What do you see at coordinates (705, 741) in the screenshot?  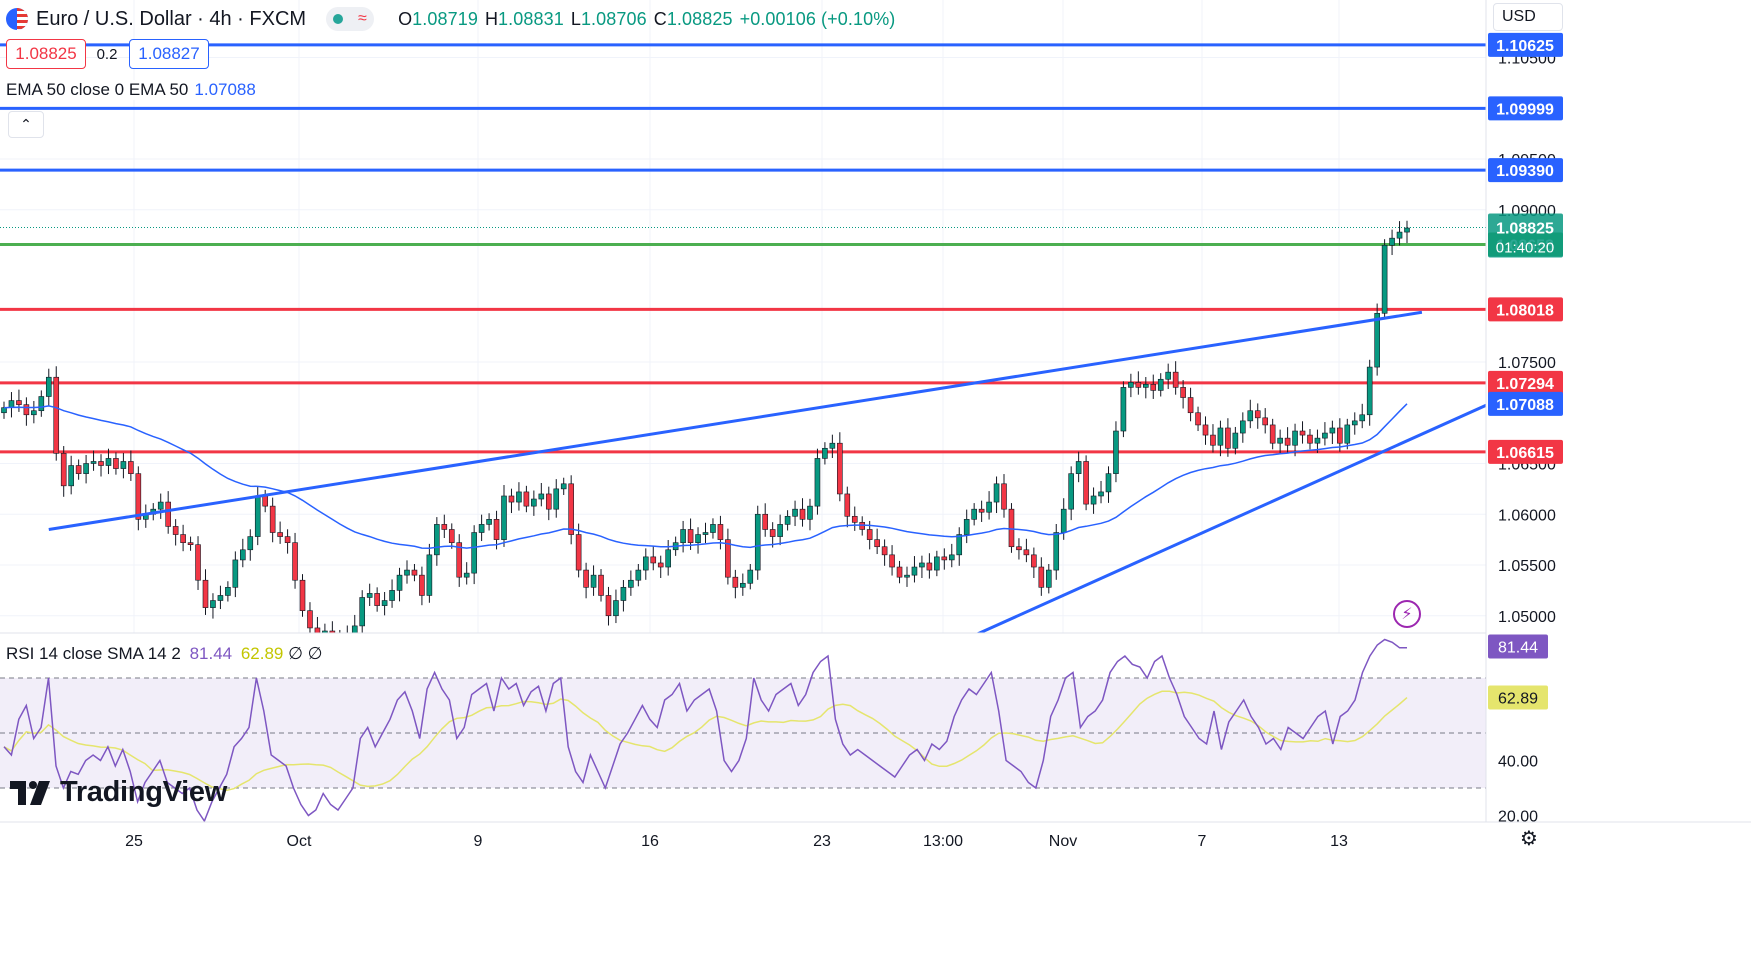 I see `rsi-sma-line` at bounding box center [705, 741].